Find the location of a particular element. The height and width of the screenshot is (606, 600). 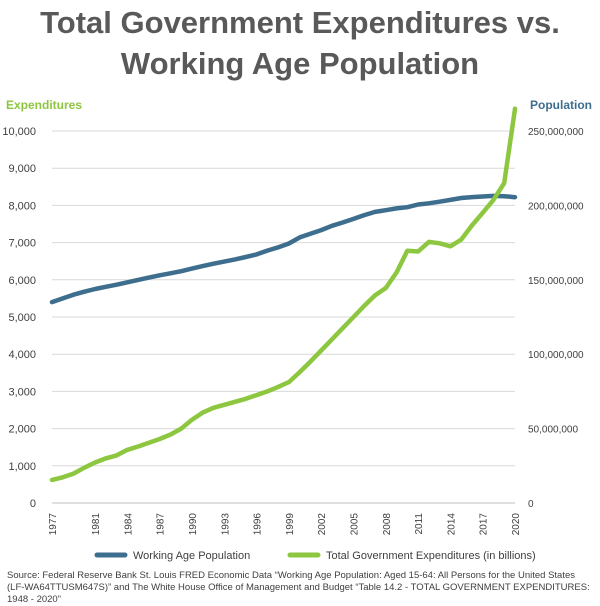

x-tick-label: 2008 is located at coordinates (387, 524).